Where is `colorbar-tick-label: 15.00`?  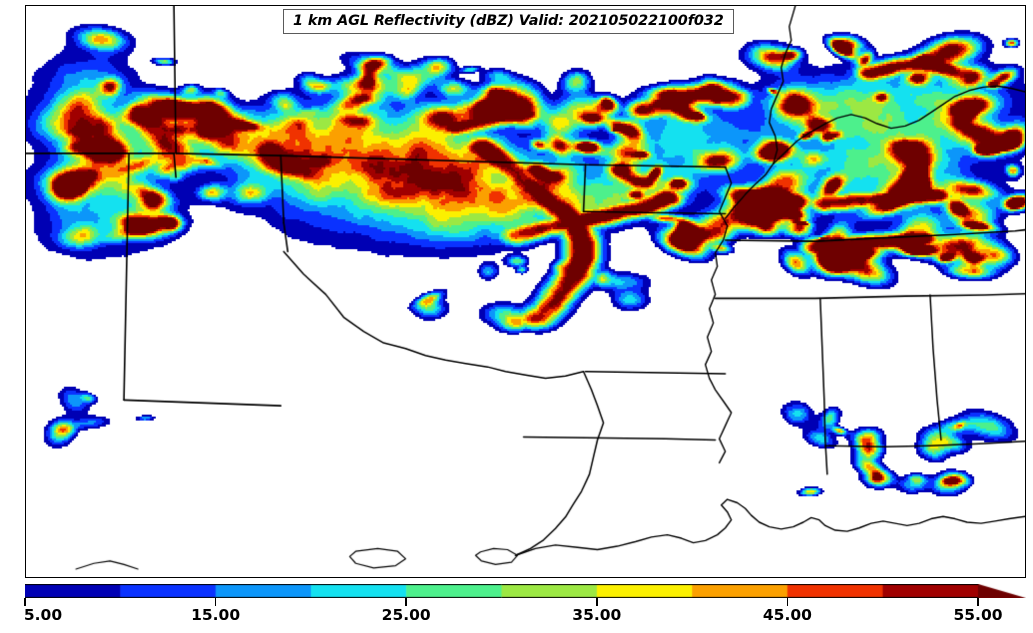
colorbar-tick-label: 15.00 is located at coordinates (216, 615).